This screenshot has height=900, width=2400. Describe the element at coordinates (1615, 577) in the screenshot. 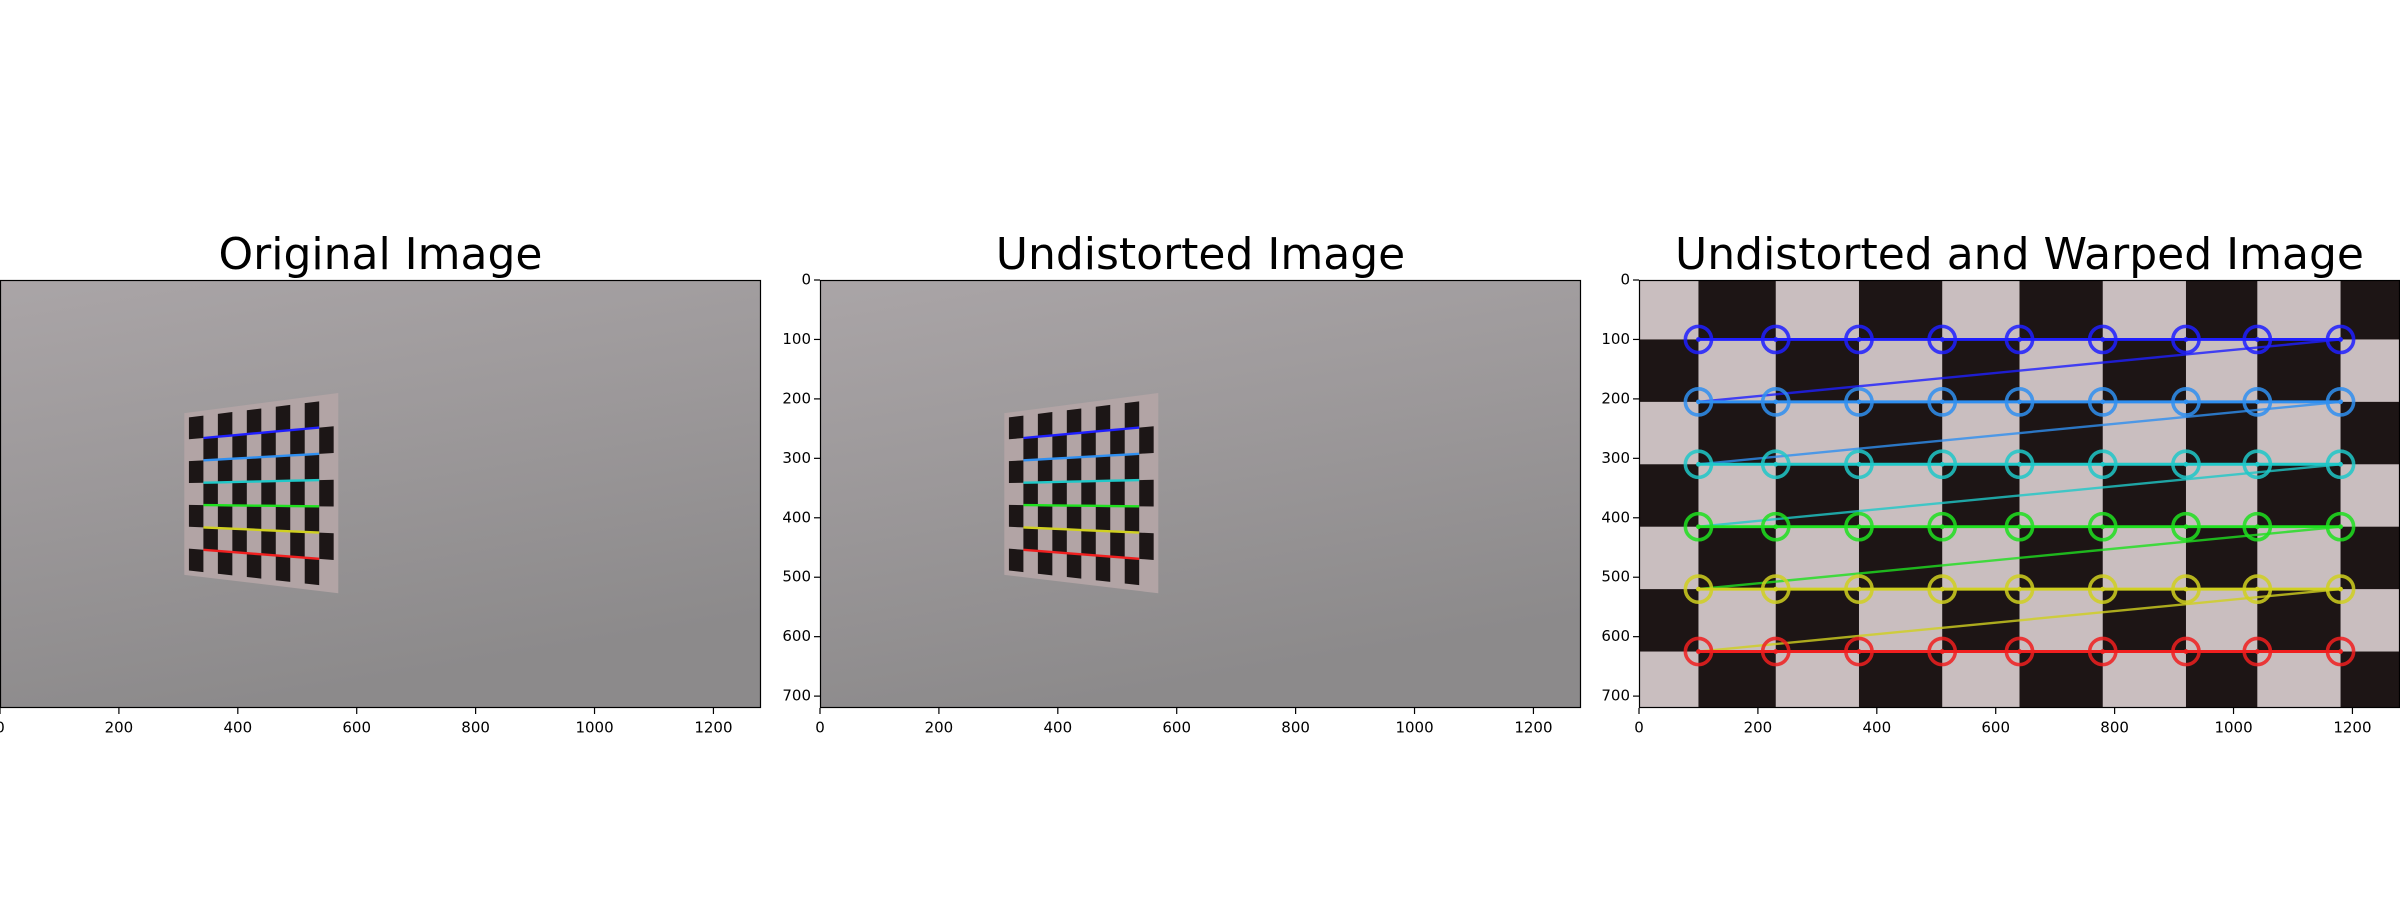

I see `y-tick-label: 500` at that location.